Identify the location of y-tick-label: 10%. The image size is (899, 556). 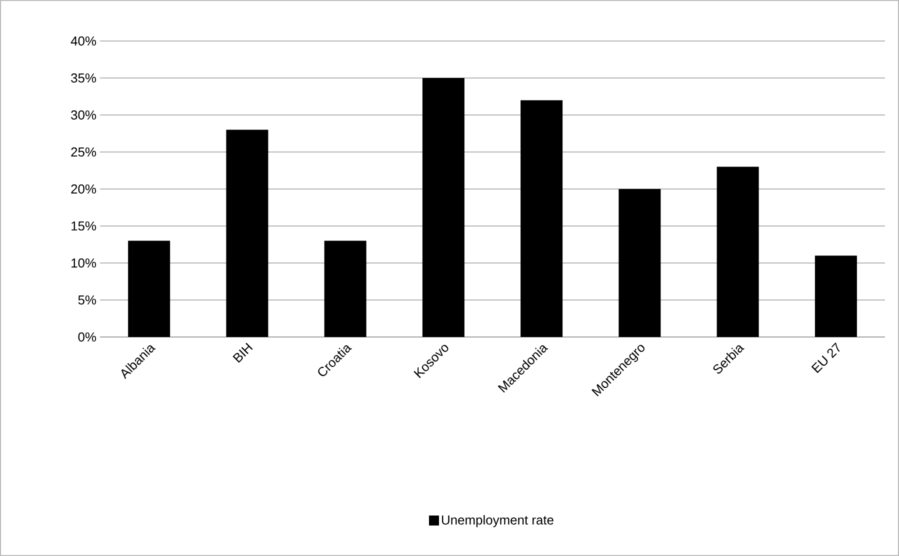
(84, 263).